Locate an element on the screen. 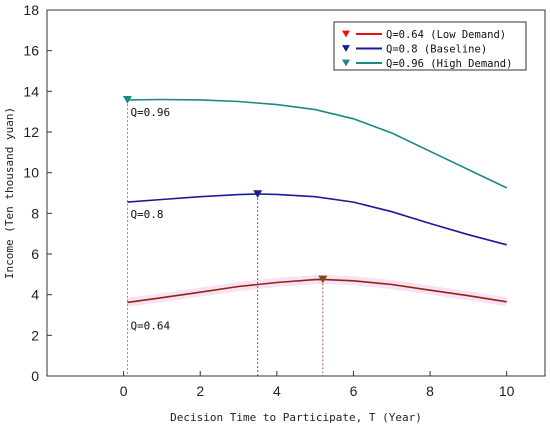 This screenshot has height=430, width=550. legend-label: Q=0.64 (Low Demand) is located at coordinates (446, 35).